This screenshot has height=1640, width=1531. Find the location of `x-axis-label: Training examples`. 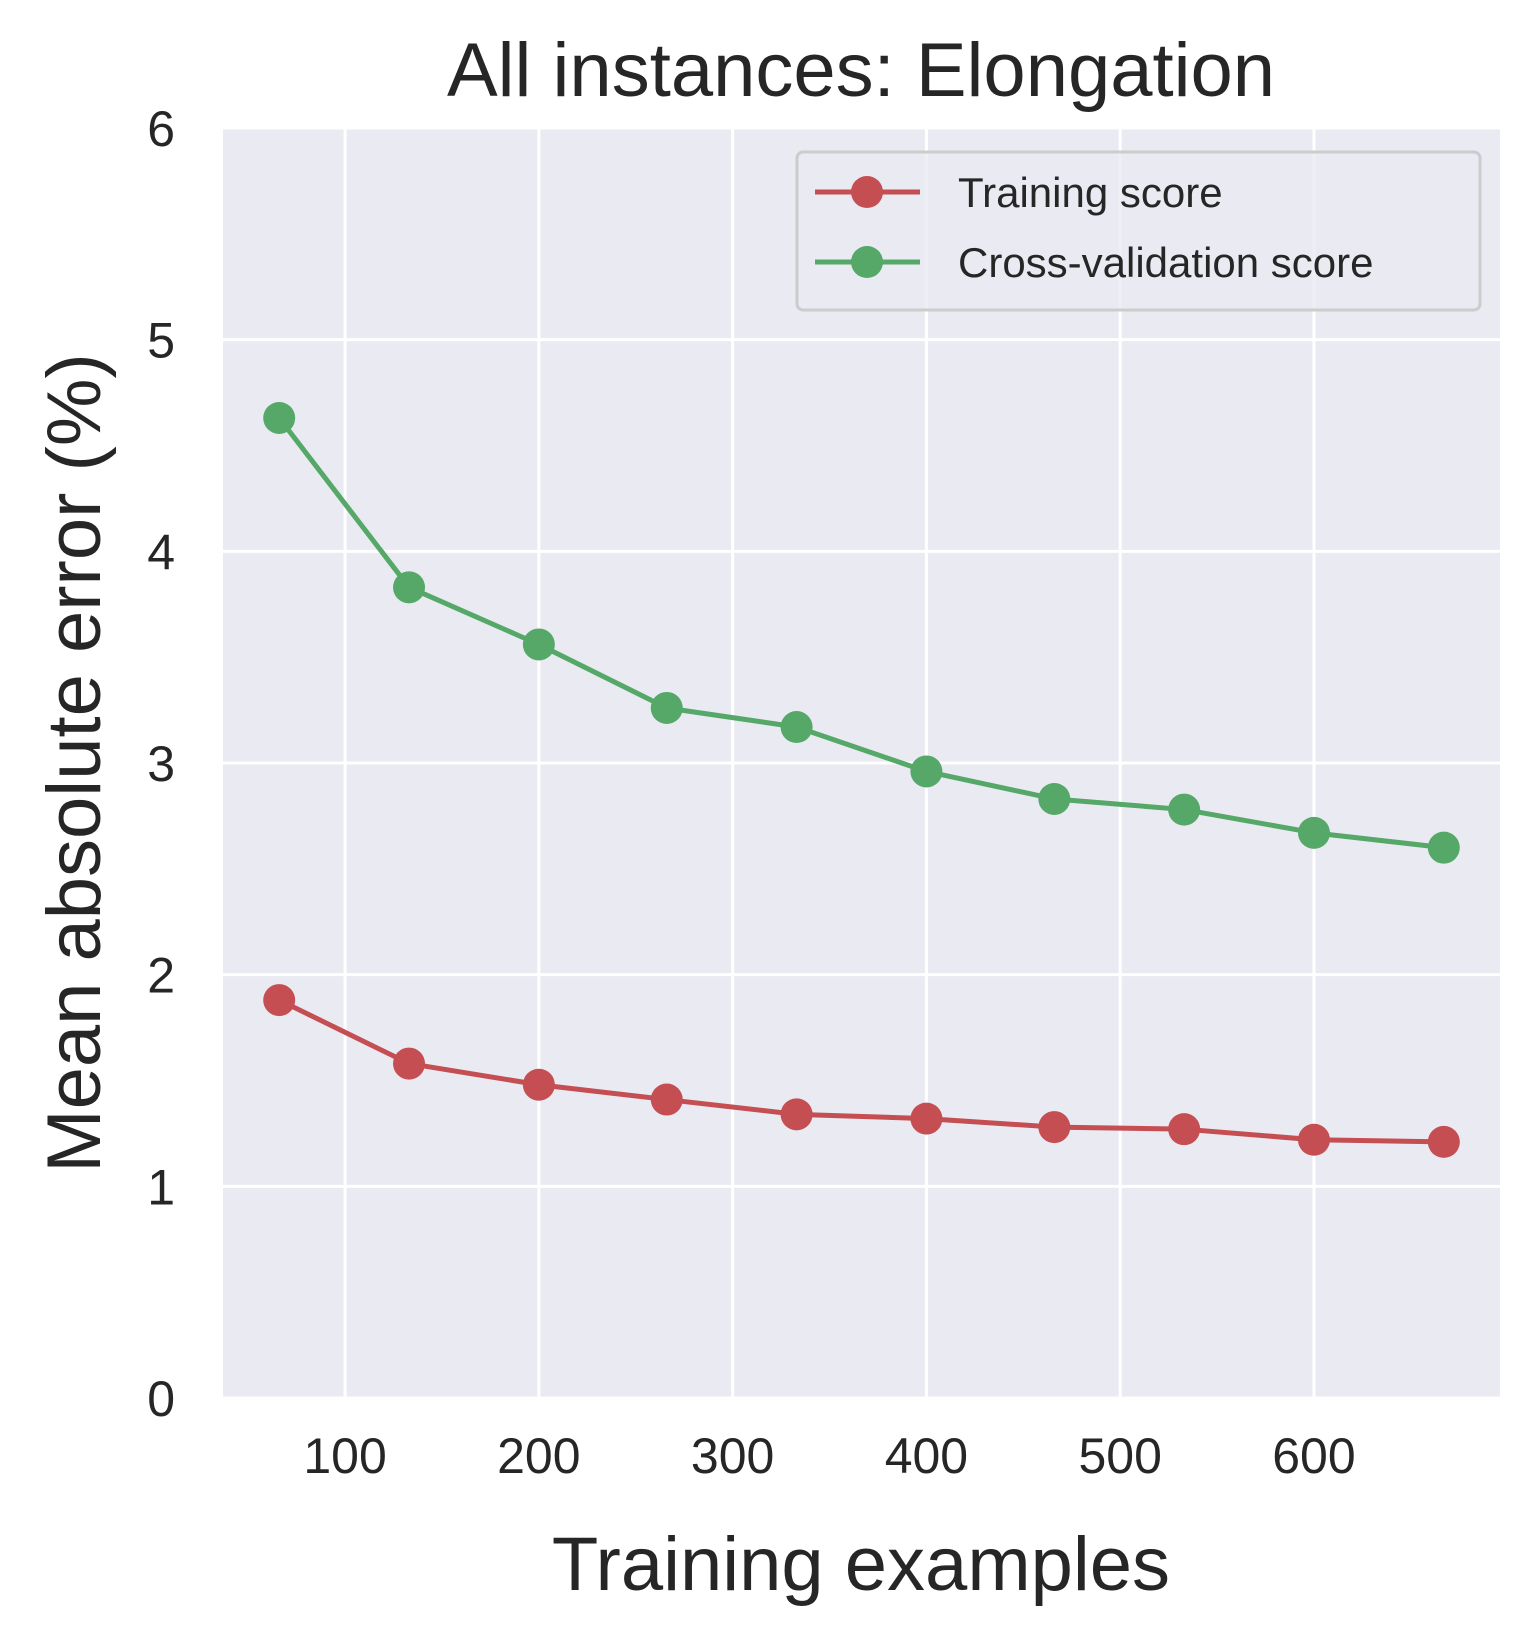

x-axis-label: Training examples is located at coordinates (861, 1564).